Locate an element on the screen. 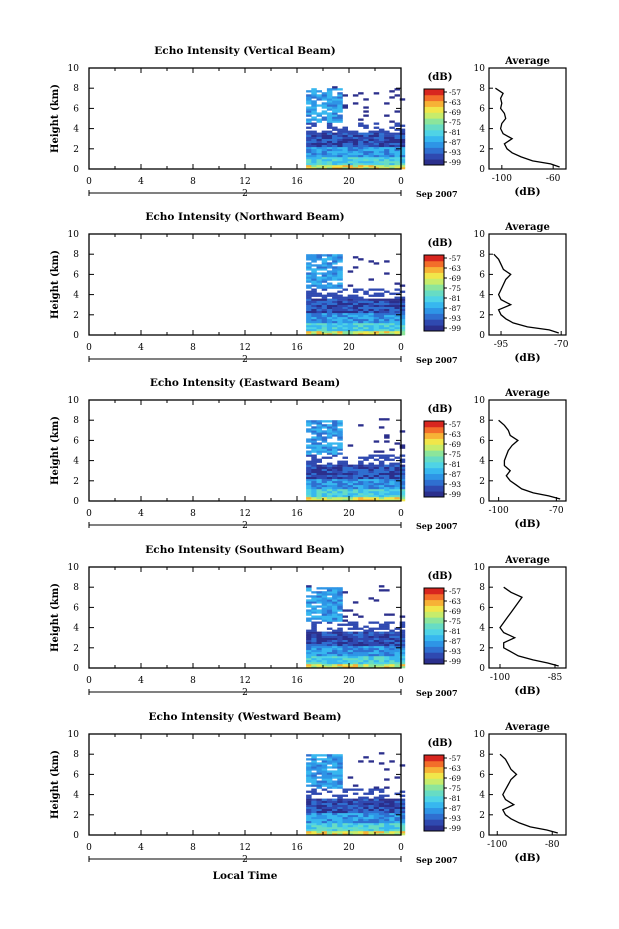  profile-x-label: (dB) is located at coordinates (527, 358).